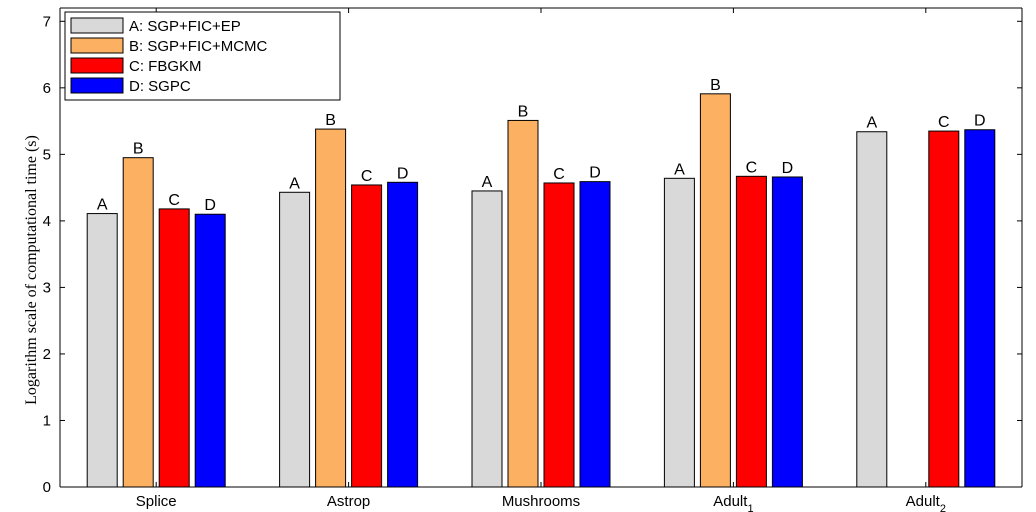 The width and height of the screenshot is (1036, 512). Describe the element at coordinates (165, 66) in the screenshot. I see `legend-label-c: C: FBGKM` at that location.